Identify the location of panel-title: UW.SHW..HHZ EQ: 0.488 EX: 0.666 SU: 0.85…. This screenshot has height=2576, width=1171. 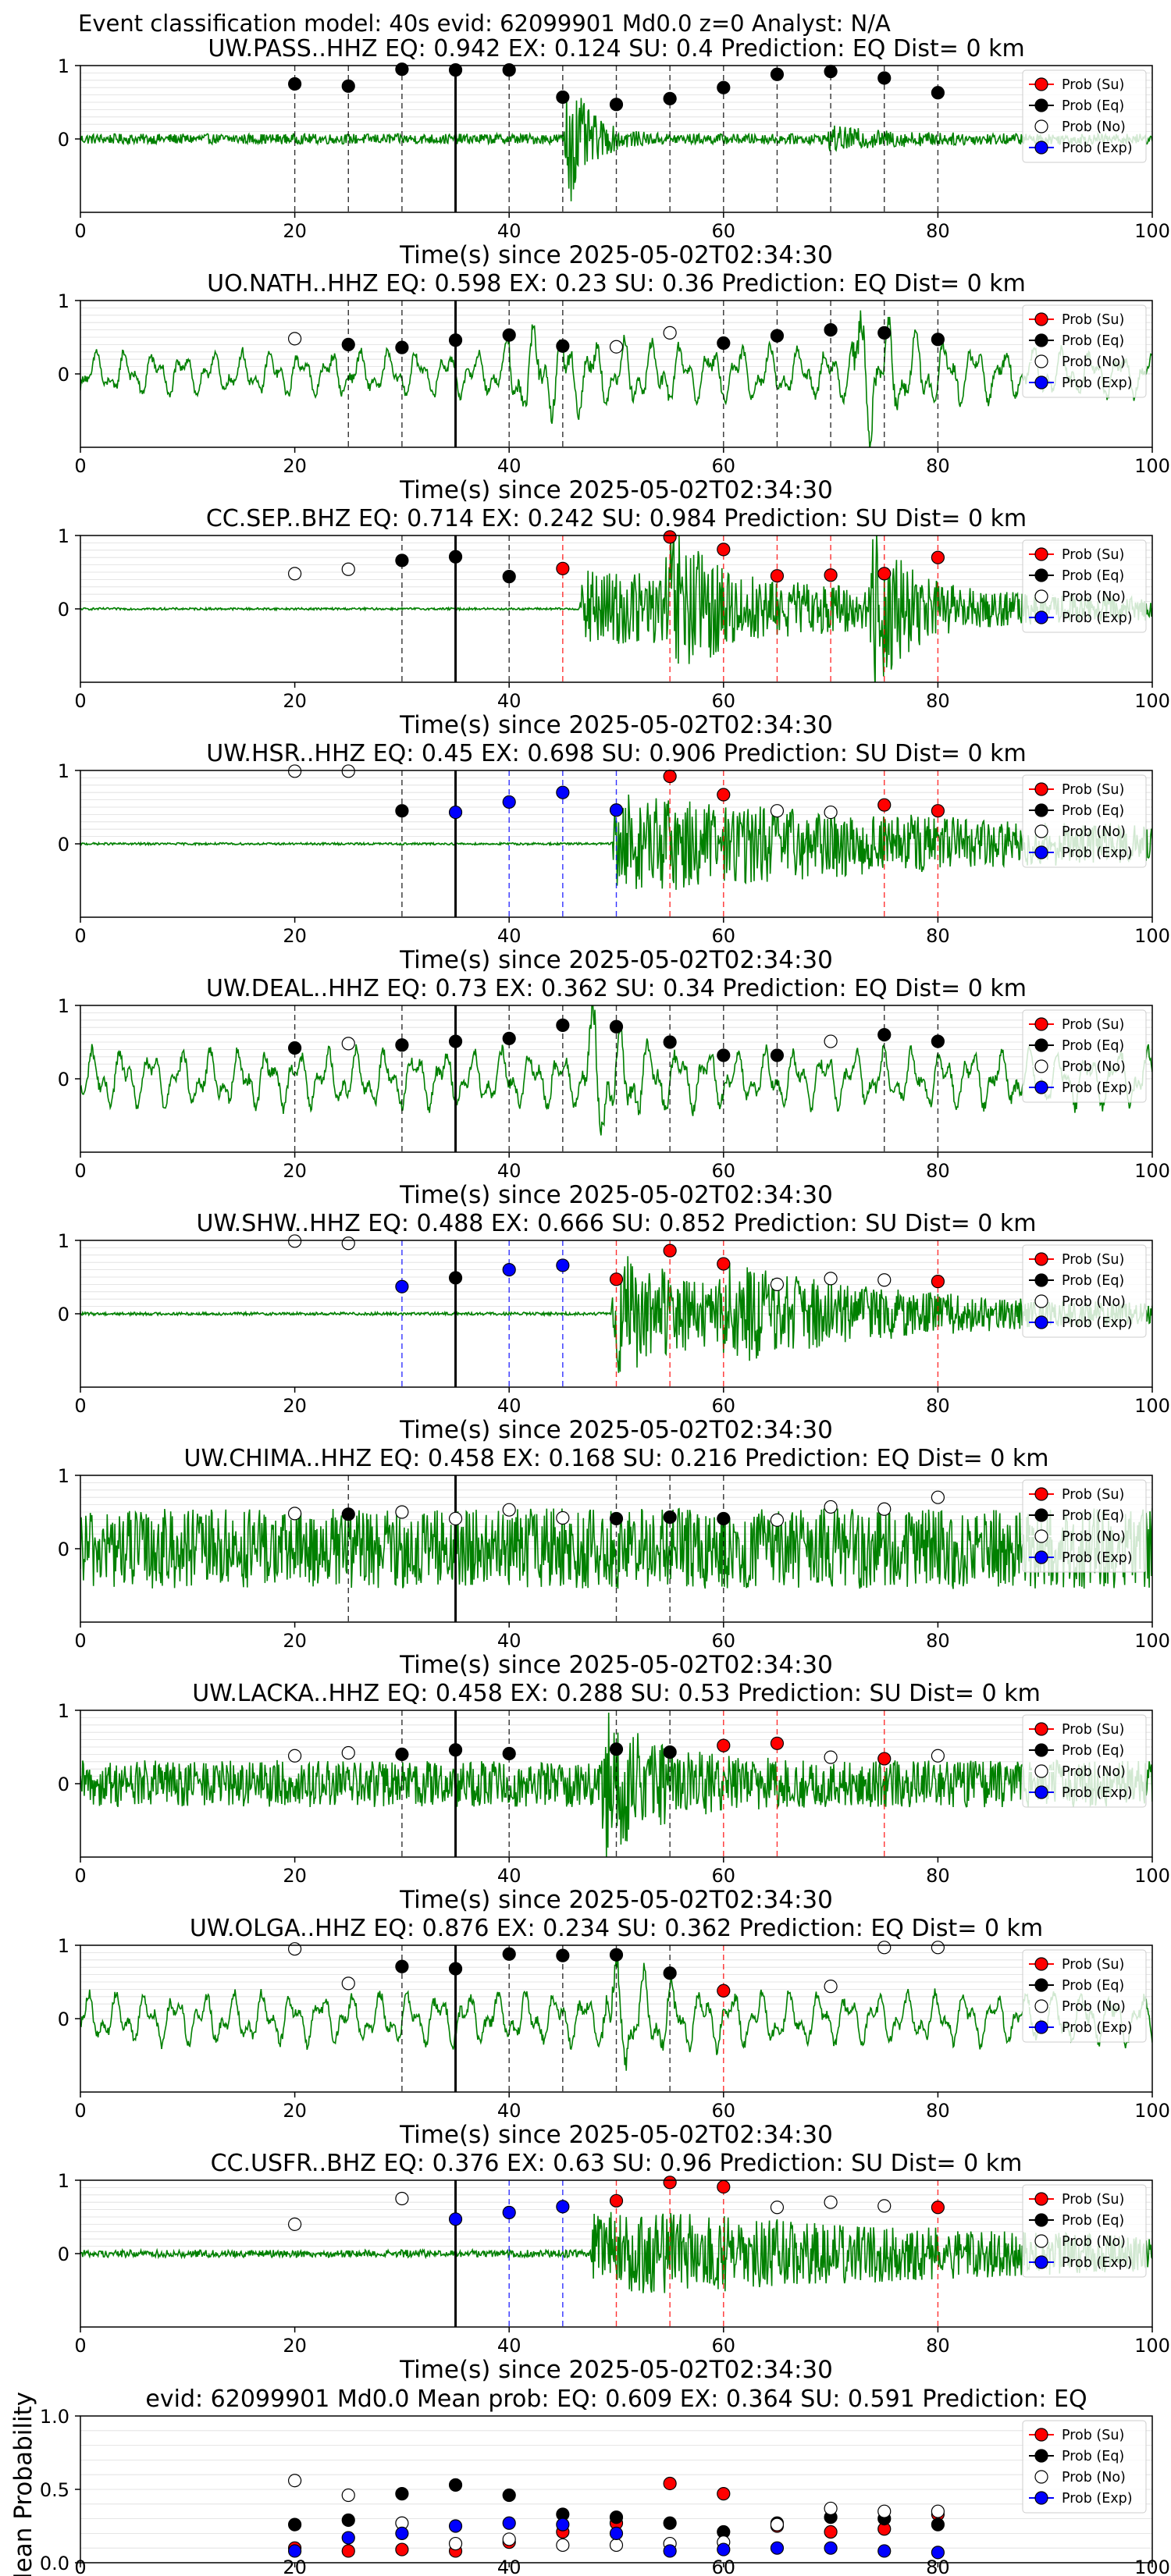
(616, 1223).